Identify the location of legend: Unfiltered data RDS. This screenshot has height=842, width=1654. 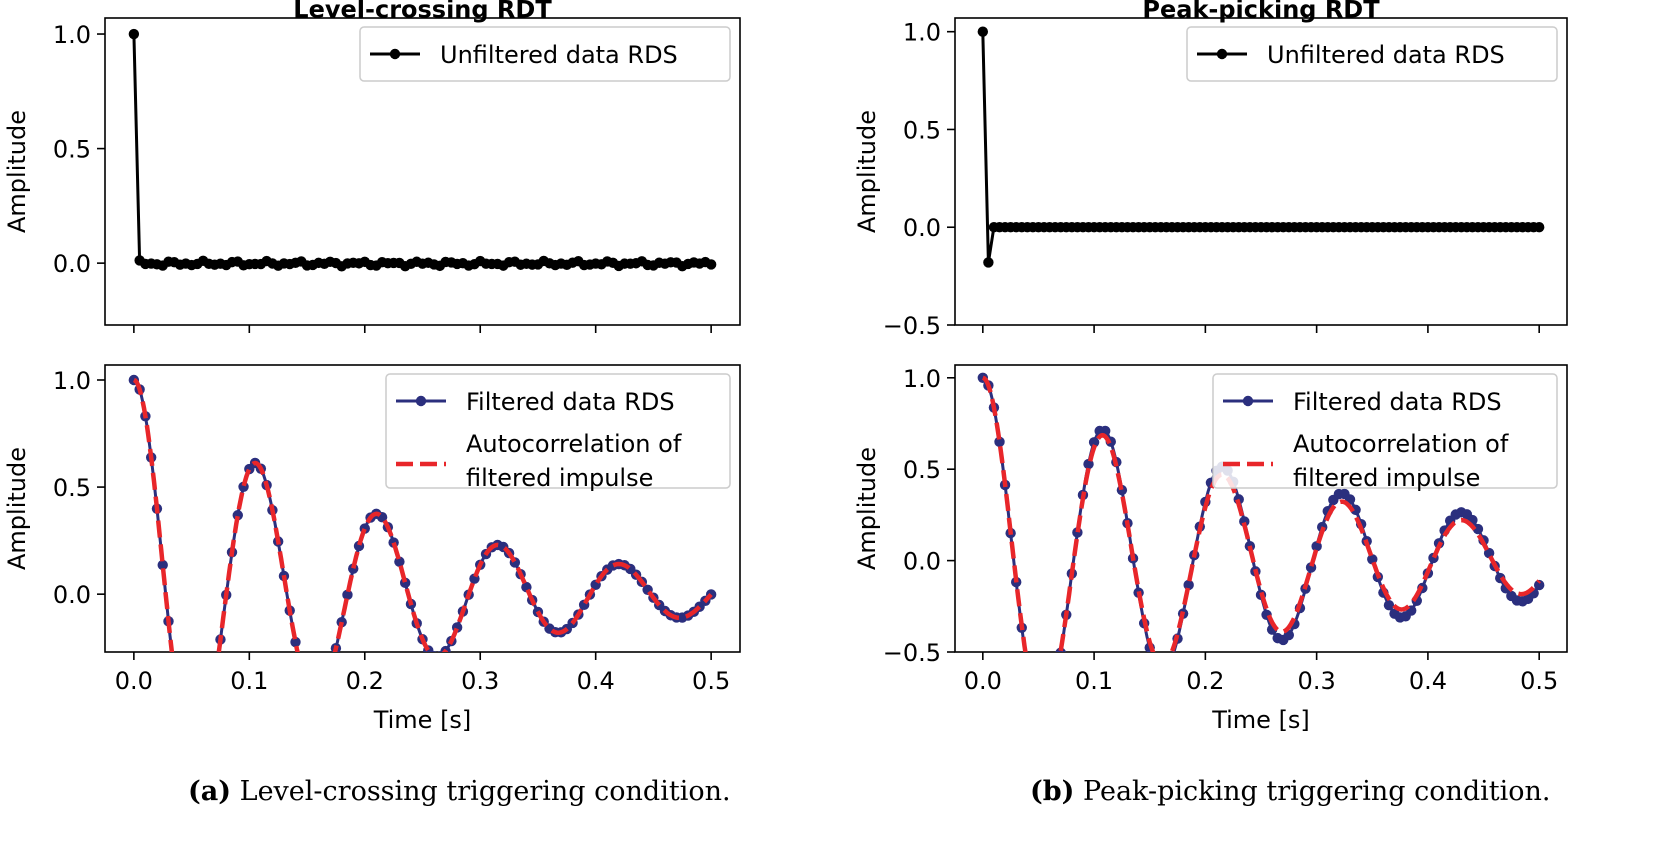
(545, 54).